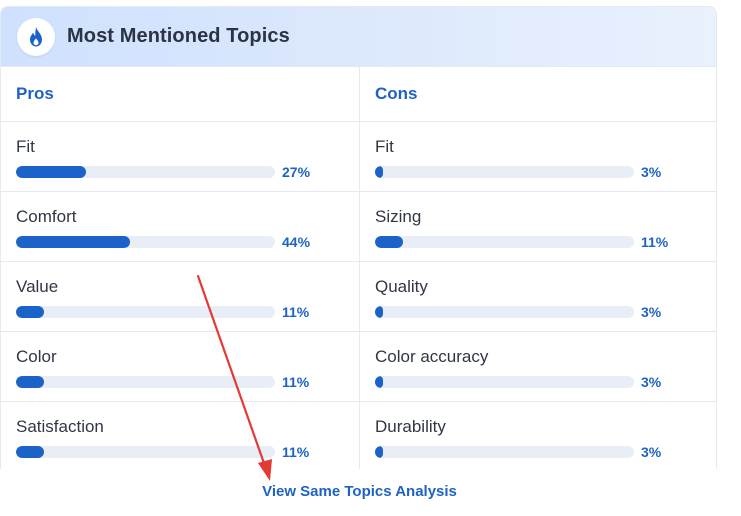 The height and width of the screenshot is (516, 741). What do you see at coordinates (538, 94) in the screenshot?
I see `cons-heading: Cons` at bounding box center [538, 94].